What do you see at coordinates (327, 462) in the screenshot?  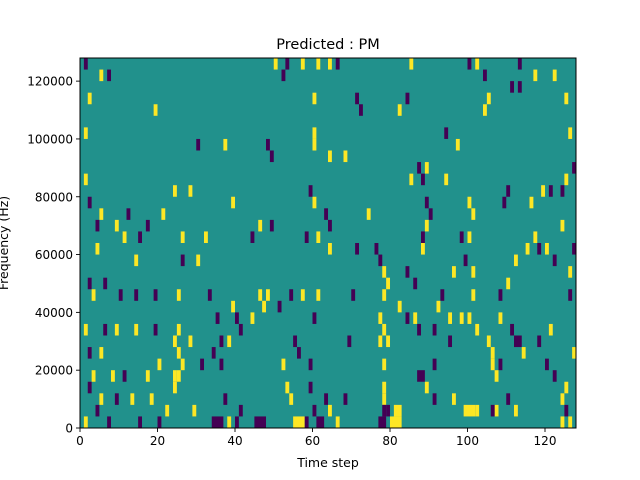 I see `x-axis-label: Time step` at bounding box center [327, 462].